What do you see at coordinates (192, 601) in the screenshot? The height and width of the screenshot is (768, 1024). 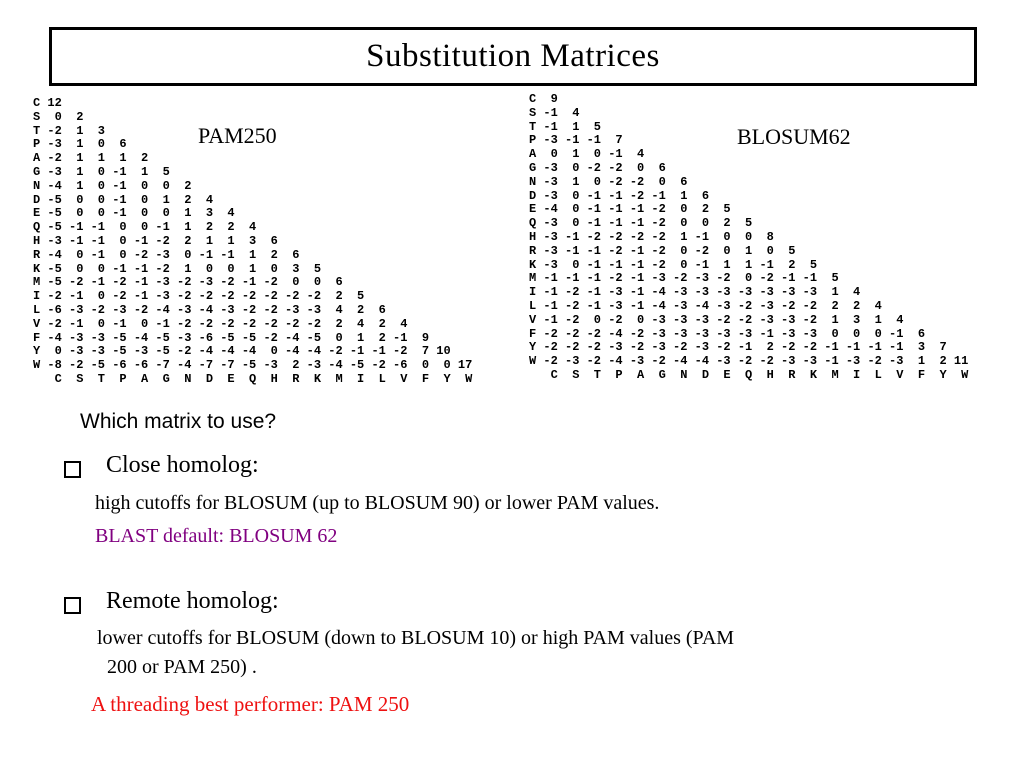 I see `remote-homolog-heading: Remote homolog:` at bounding box center [192, 601].